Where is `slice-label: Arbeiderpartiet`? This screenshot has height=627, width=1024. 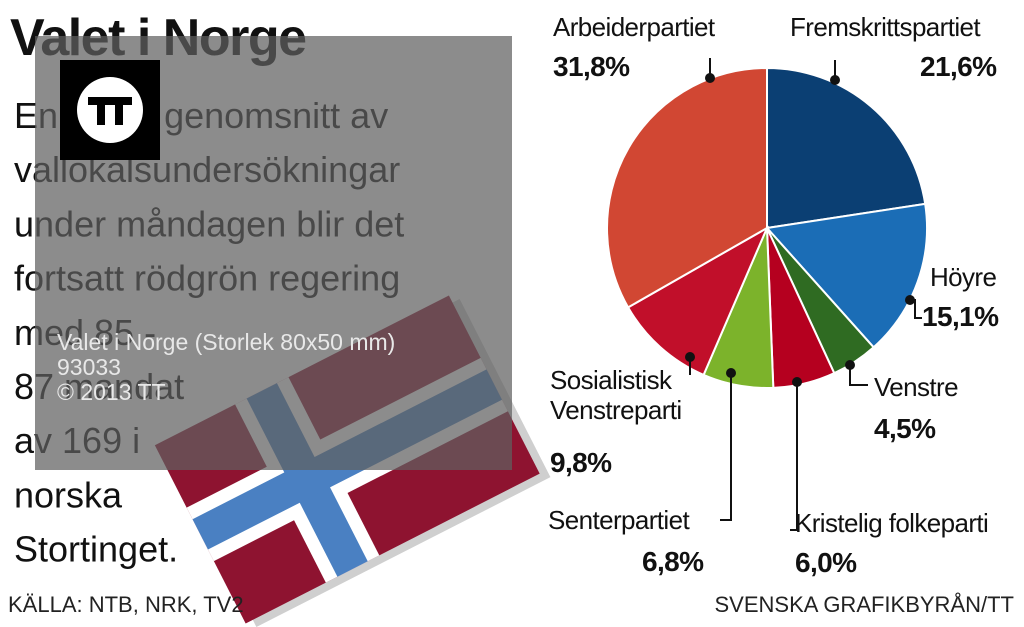
slice-label: Arbeiderpartiet is located at coordinates (634, 27).